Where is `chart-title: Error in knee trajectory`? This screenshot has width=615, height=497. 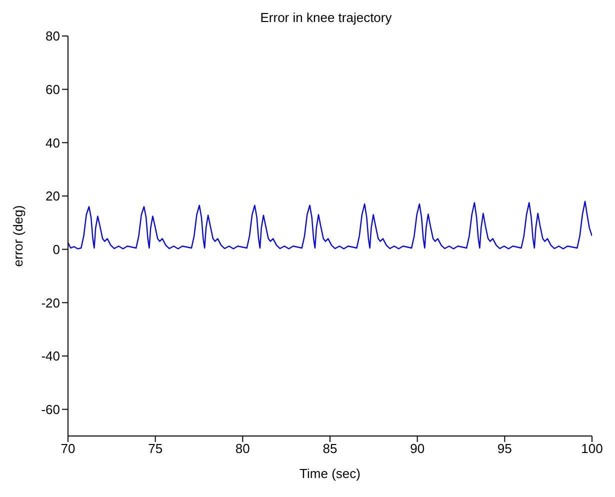 chart-title: Error in knee trajectory is located at coordinates (326, 18).